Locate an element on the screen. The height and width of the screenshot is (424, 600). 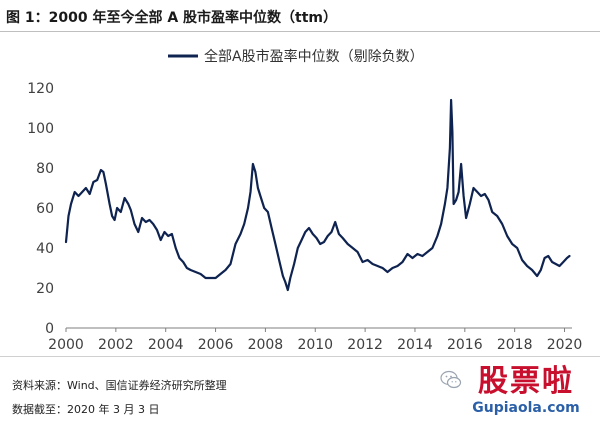
y-tick-label: 0 is located at coordinates (49, 329).